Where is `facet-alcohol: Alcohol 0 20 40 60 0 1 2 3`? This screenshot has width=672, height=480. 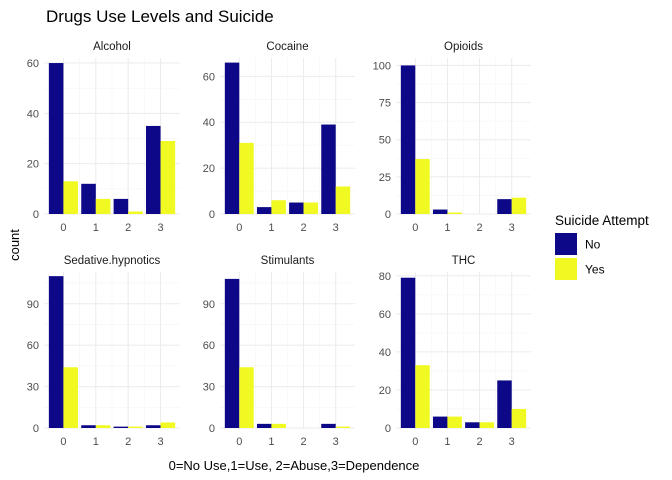
facet-alcohol: Alcohol 0 20 40 60 0 1 2 3 is located at coordinates (103, 137).